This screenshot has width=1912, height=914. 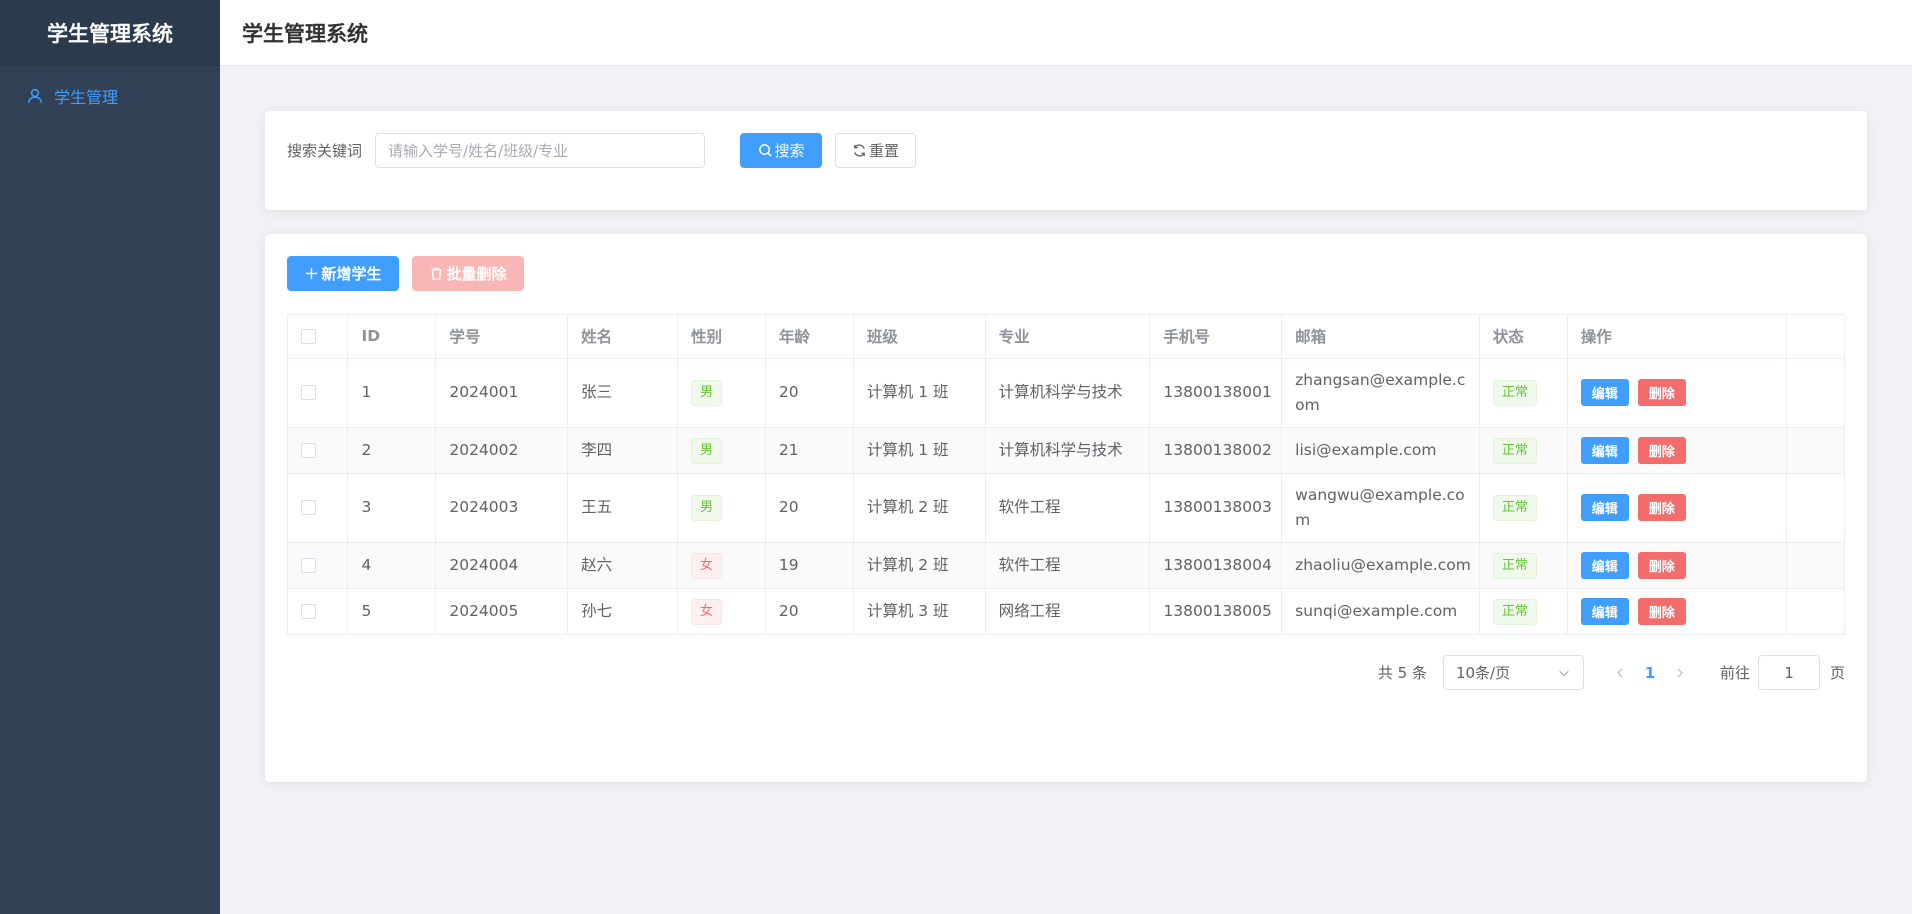 I want to click on goto-label: 前往, so click(x=1734, y=673).